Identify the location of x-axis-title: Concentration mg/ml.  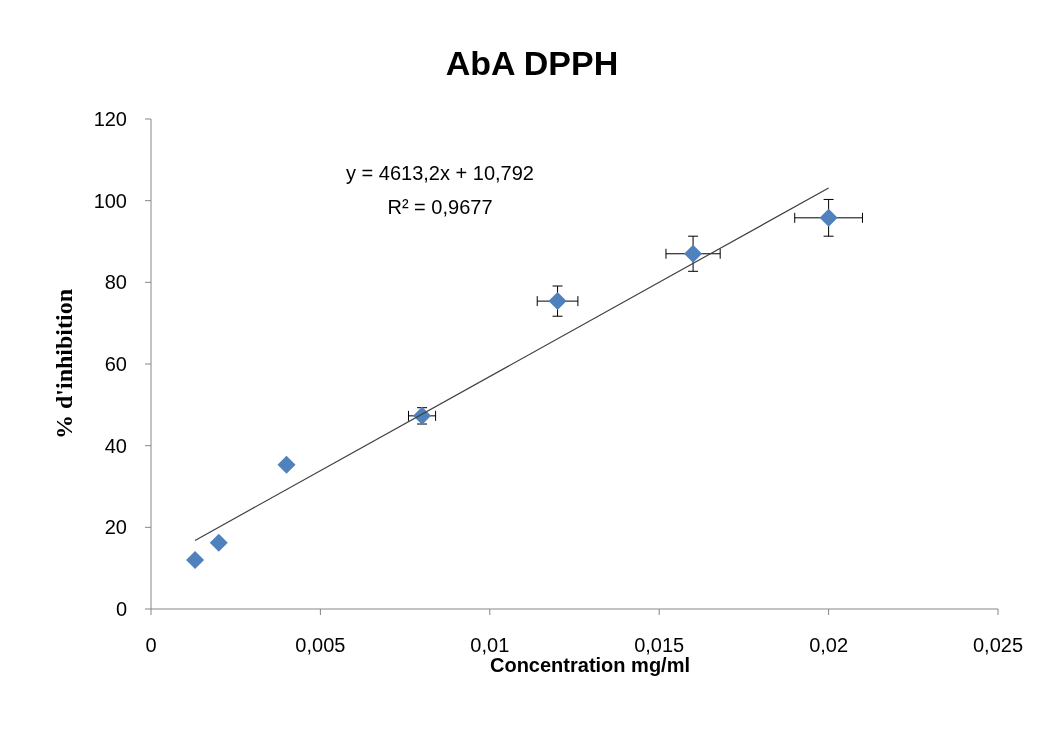
(590, 665).